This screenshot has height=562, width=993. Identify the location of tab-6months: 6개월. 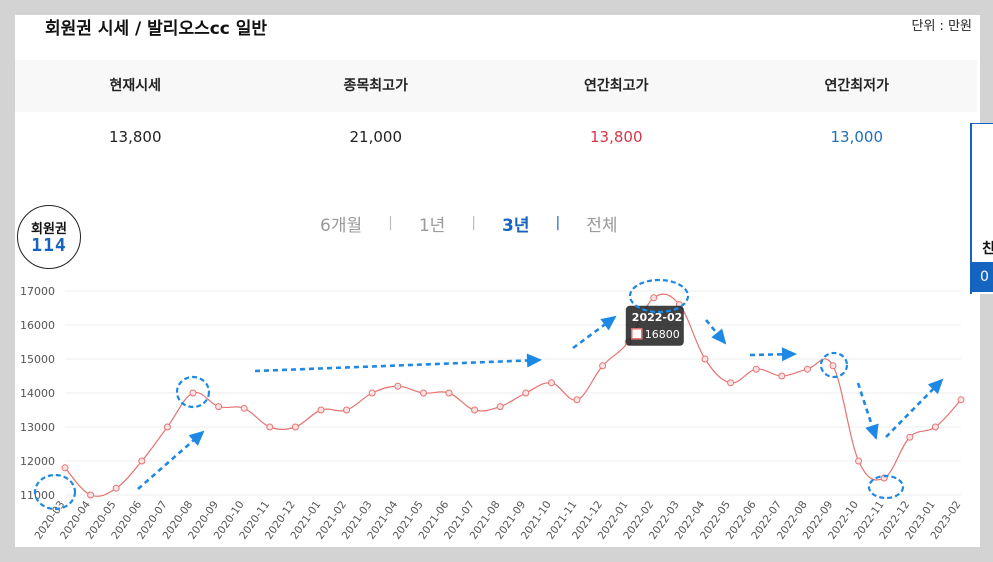
(341, 225).